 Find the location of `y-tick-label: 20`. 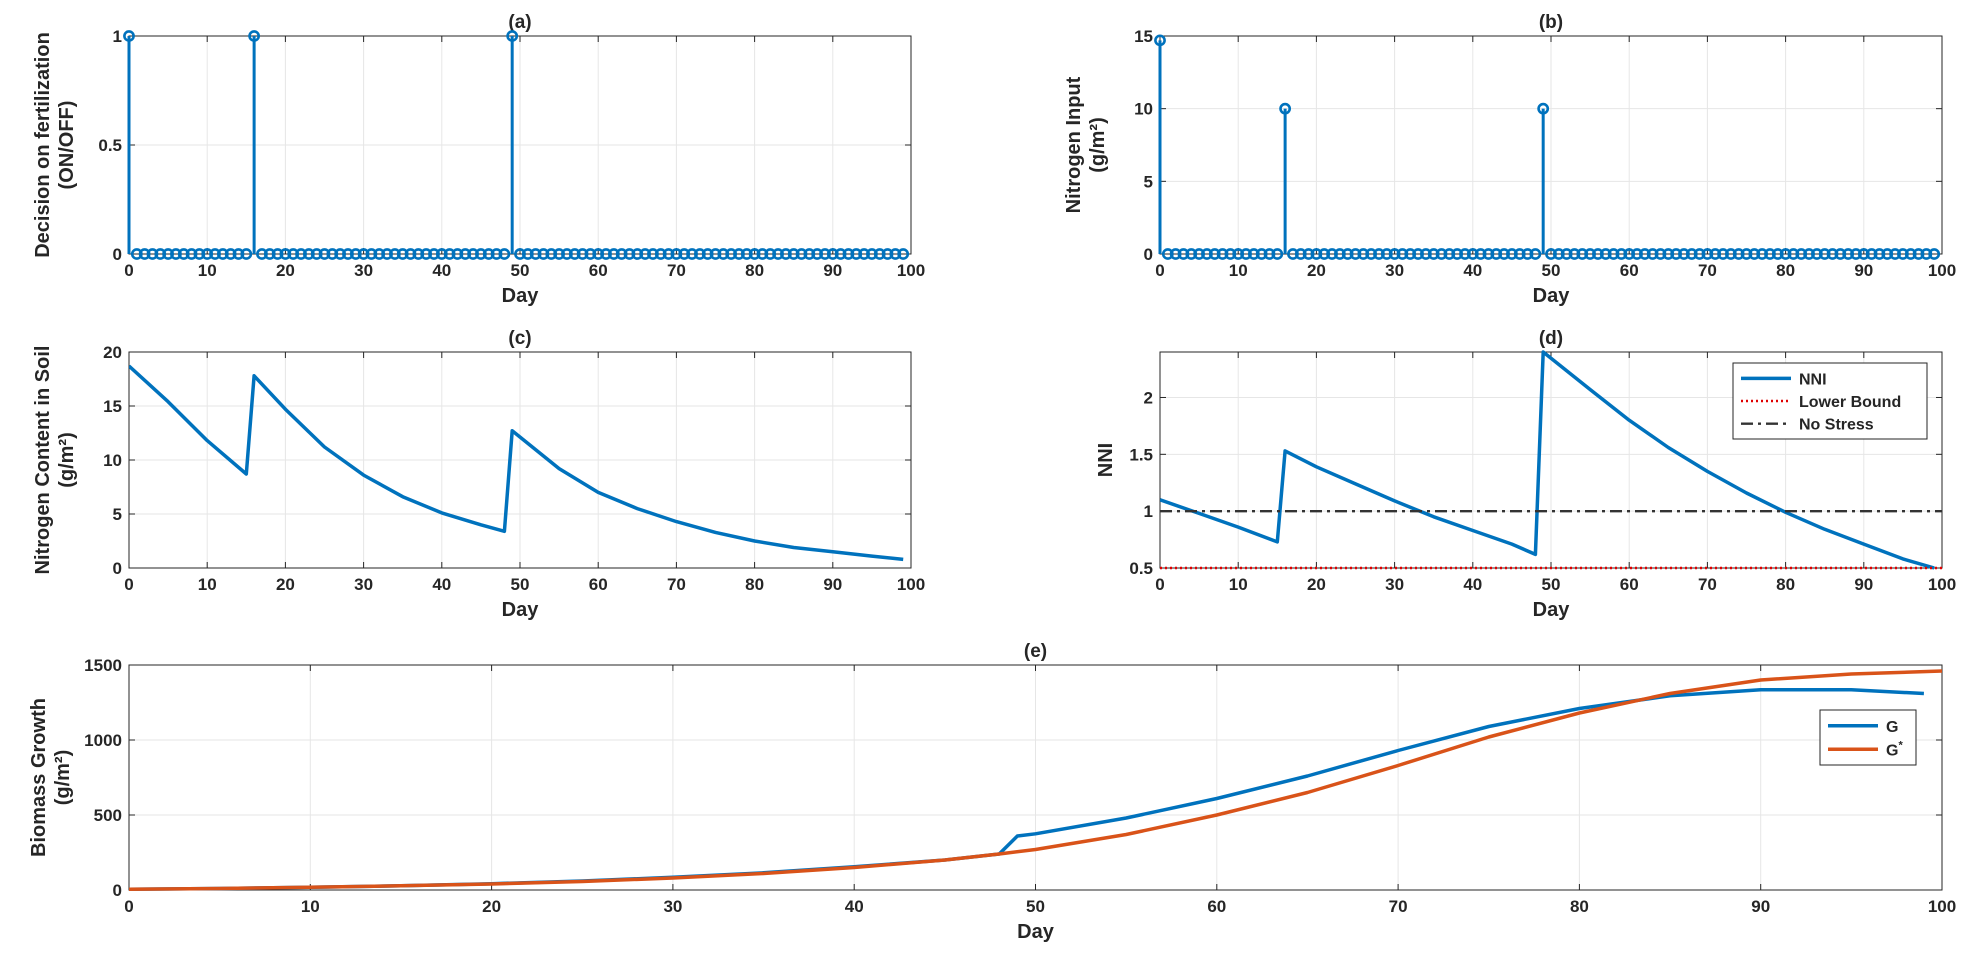

y-tick-label: 20 is located at coordinates (112, 352).